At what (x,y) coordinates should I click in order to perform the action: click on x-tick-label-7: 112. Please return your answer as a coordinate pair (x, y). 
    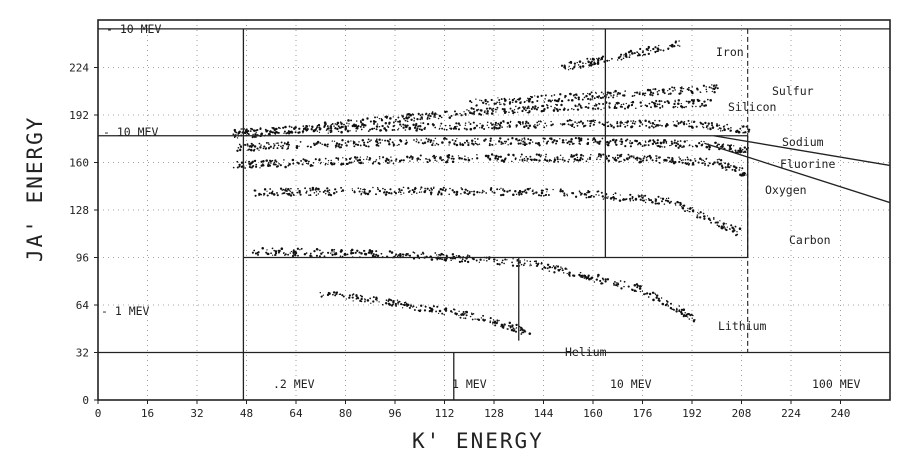
    Looking at the image, I should click on (445, 413).